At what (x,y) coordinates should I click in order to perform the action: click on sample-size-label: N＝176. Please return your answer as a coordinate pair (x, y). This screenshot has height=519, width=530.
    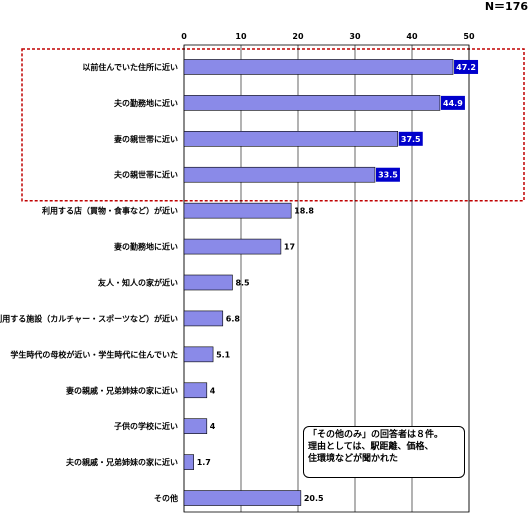
    Looking at the image, I should click on (506, 6).